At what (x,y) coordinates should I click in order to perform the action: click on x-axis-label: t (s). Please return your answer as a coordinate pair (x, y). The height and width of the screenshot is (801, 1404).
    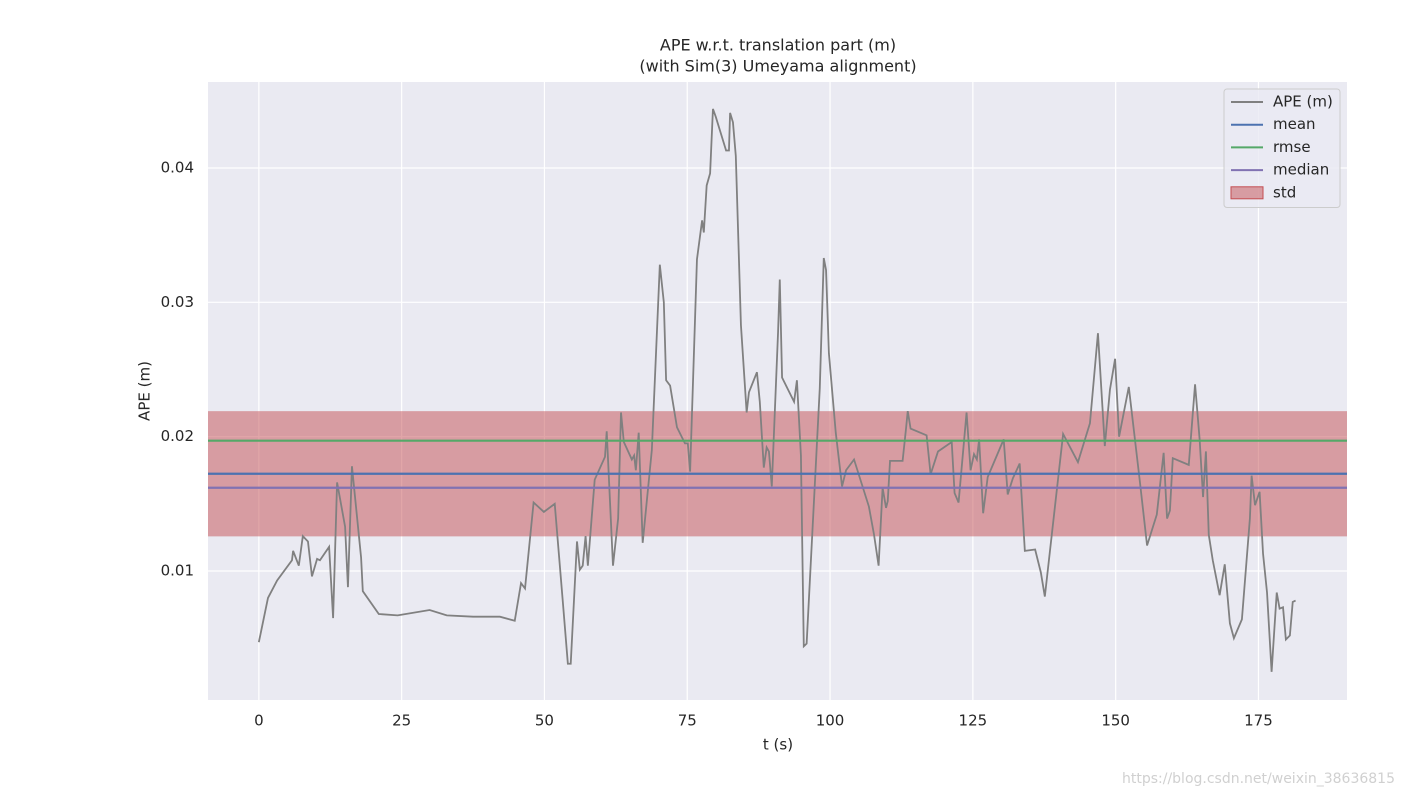
    Looking at the image, I should click on (778, 745).